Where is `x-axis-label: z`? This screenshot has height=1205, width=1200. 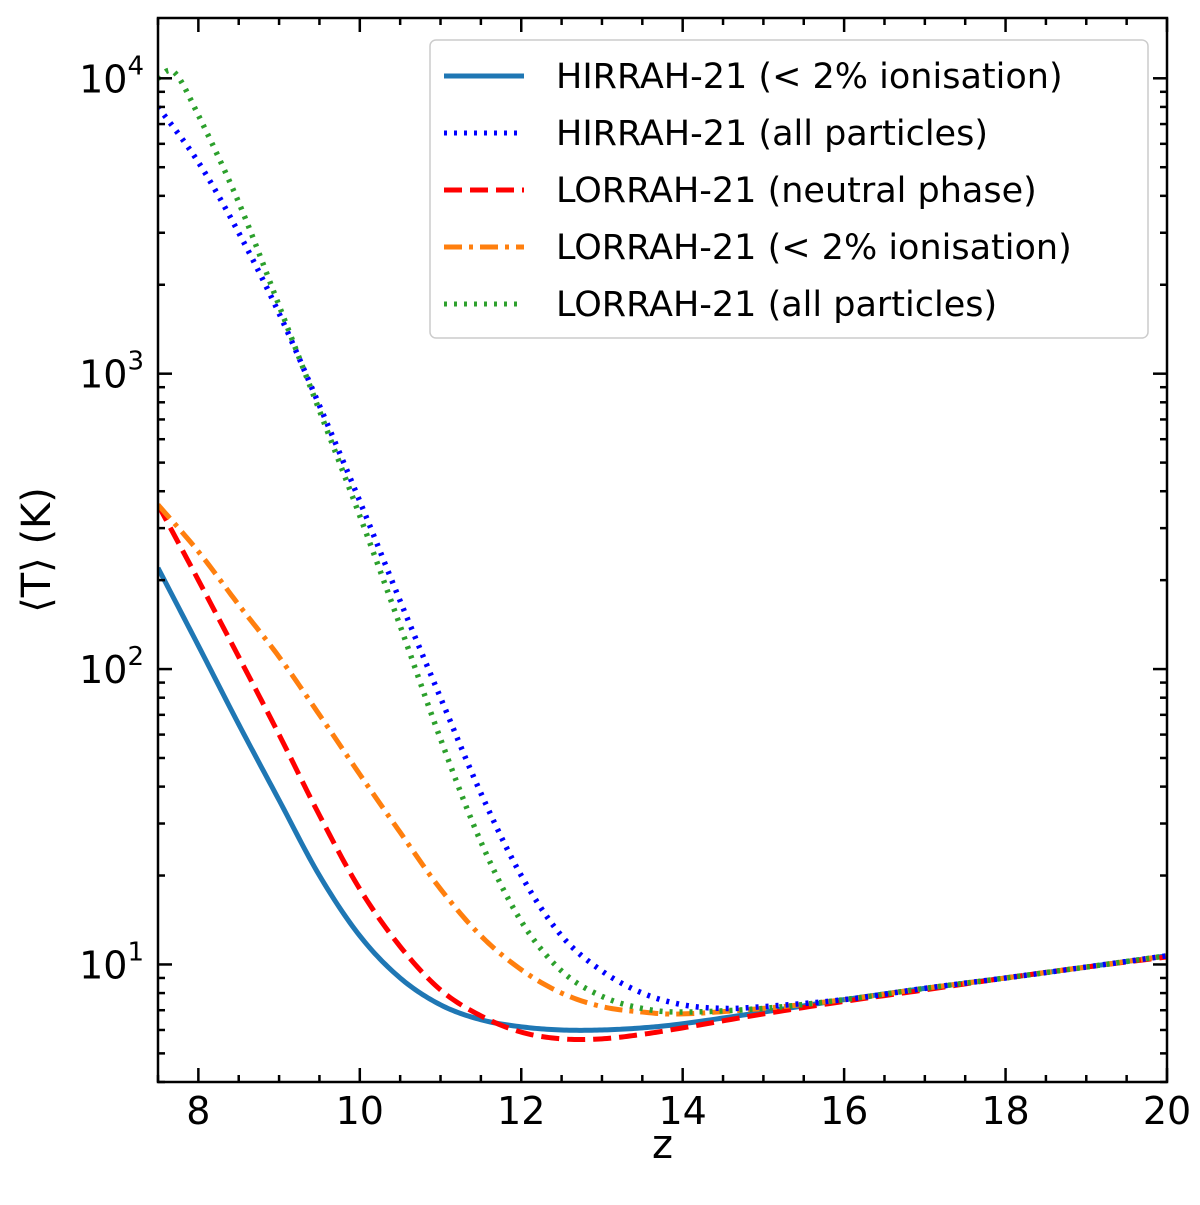
x-axis-label: z is located at coordinates (662, 1145).